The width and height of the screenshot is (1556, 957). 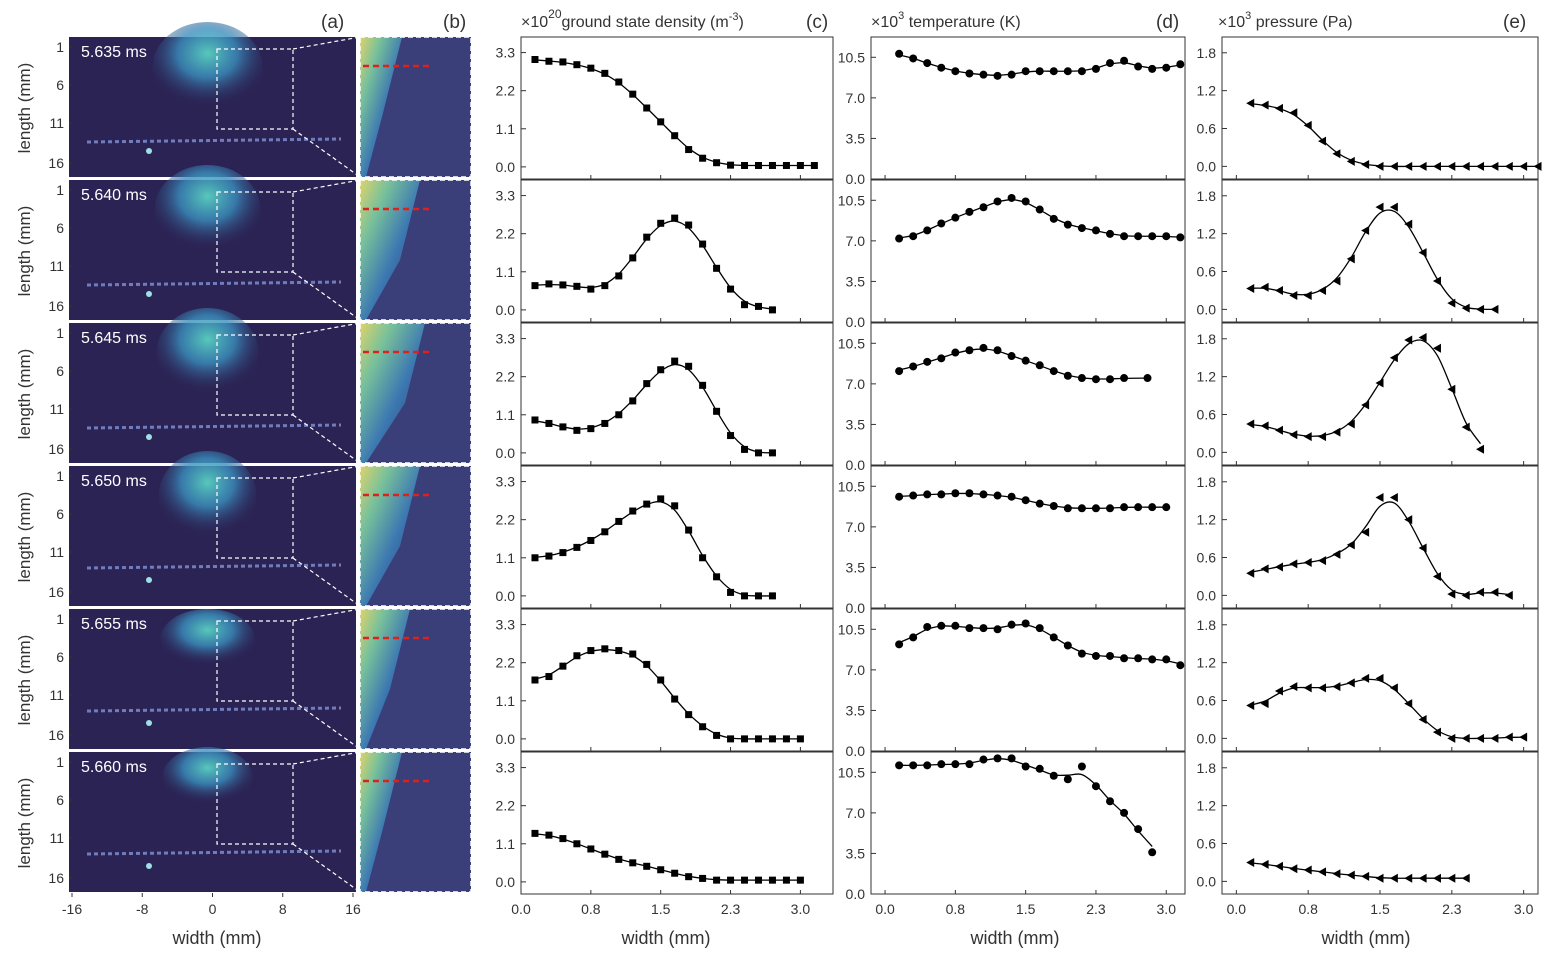 What do you see at coordinates (60, 657) in the screenshot?
I see `image-y-tick-label: 6` at bounding box center [60, 657].